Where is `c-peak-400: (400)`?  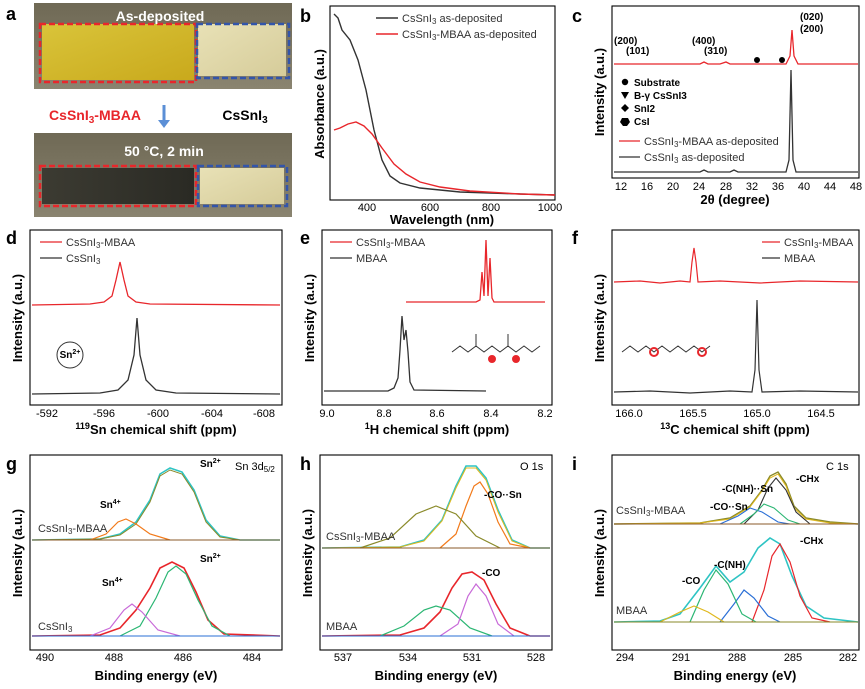
c-peak-400: (400) is located at coordinates (703, 41).